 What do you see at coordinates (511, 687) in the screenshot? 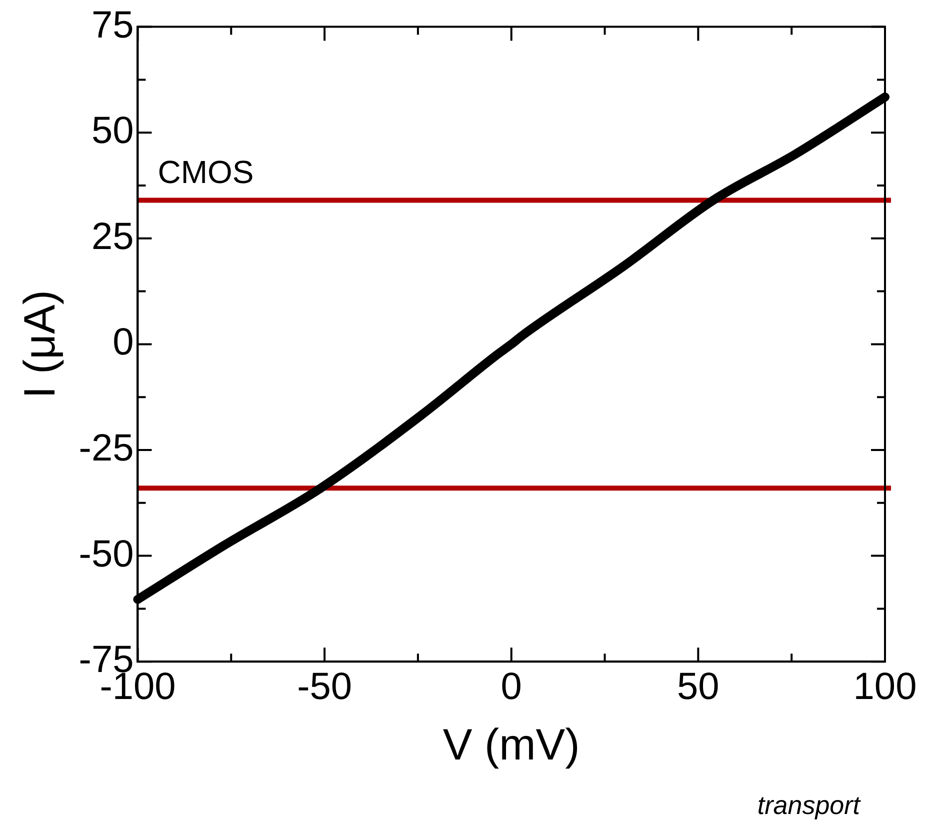
I see `x-tick-label: 0` at bounding box center [511, 687].